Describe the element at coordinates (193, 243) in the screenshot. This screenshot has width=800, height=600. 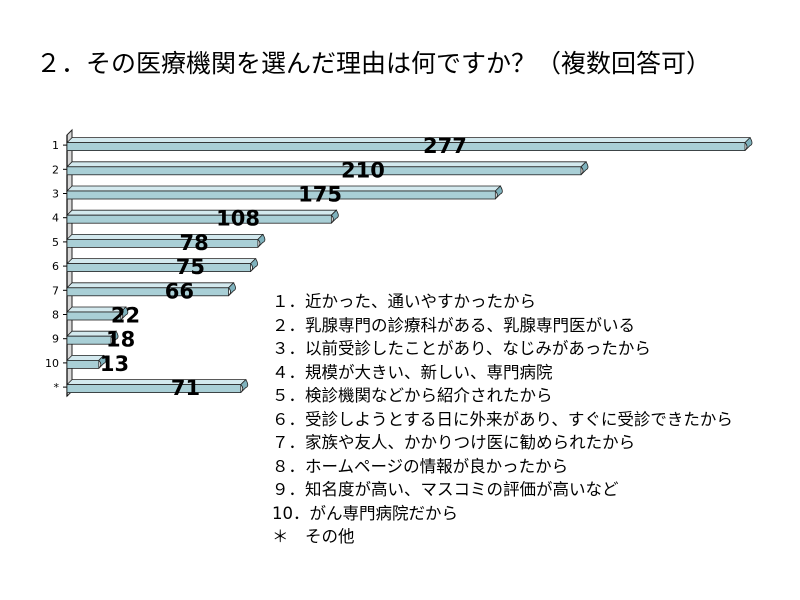
I see `data-label: 78` at that location.